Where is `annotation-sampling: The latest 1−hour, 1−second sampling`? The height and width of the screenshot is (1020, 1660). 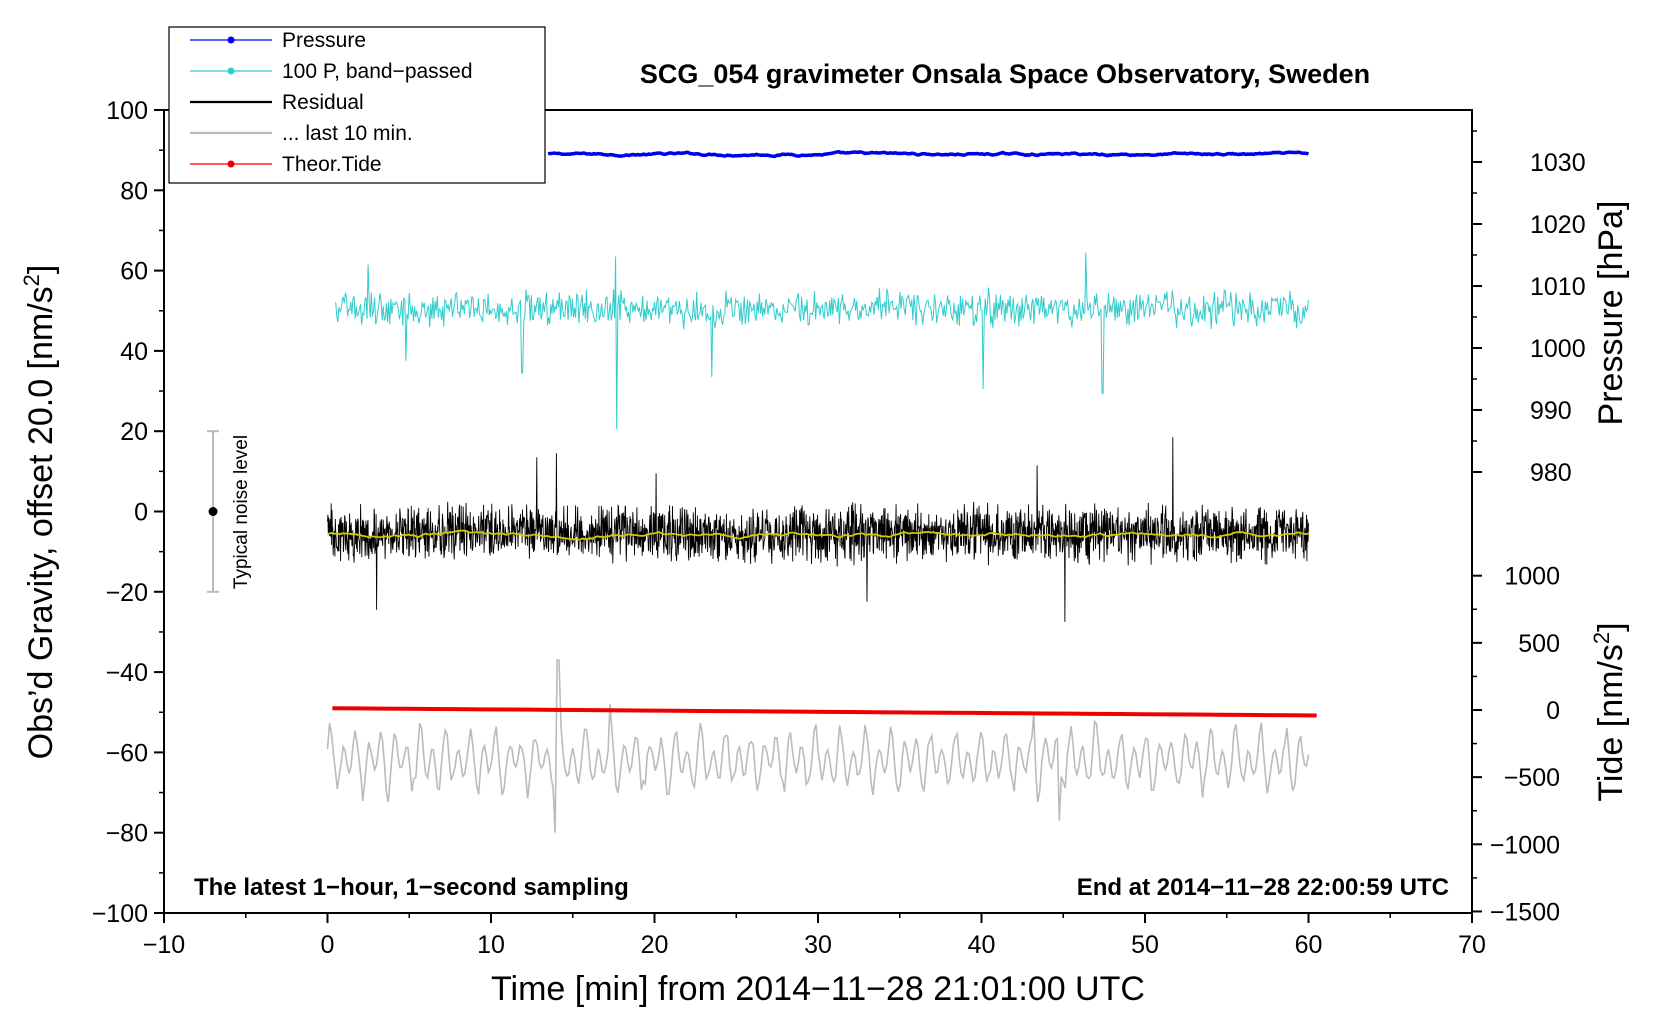
annotation-sampling: The latest 1−hour, 1−second sampling is located at coordinates (411, 887).